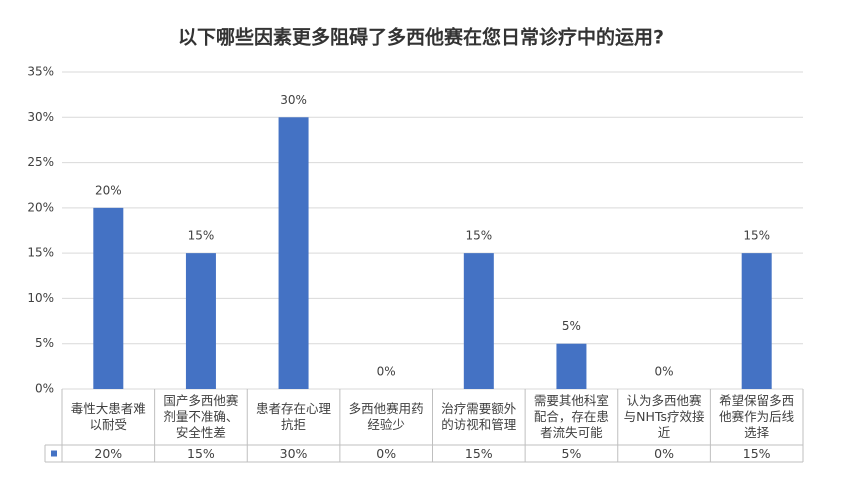 This screenshot has height=496, width=842. What do you see at coordinates (108, 416) in the screenshot?
I see `category-cell: 毒性大患者难以耐受` at bounding box center [108, 416].